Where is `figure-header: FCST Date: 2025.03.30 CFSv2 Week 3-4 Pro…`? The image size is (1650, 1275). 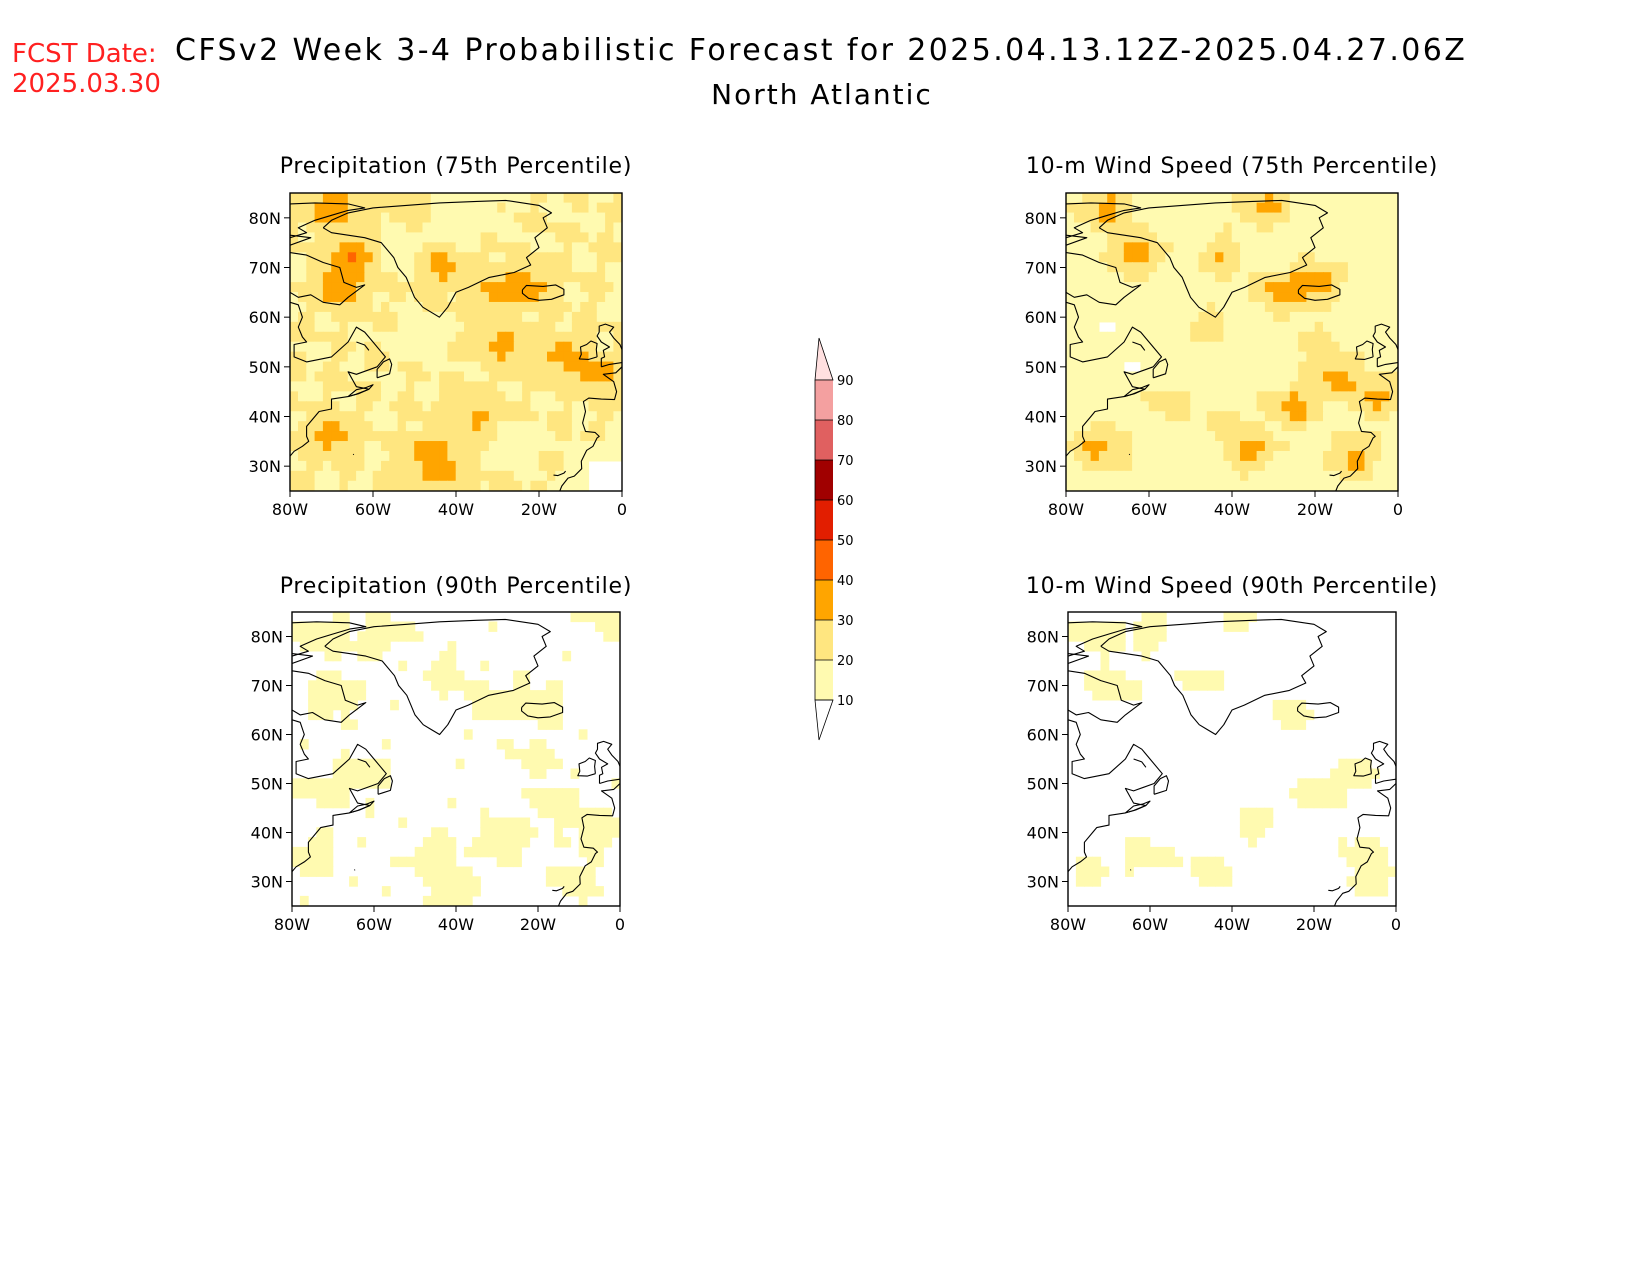 figure-header: FCST Date: 2025.03.30 CFSv2 Week 3-4 Pro… is located at coordinates (739, 72).